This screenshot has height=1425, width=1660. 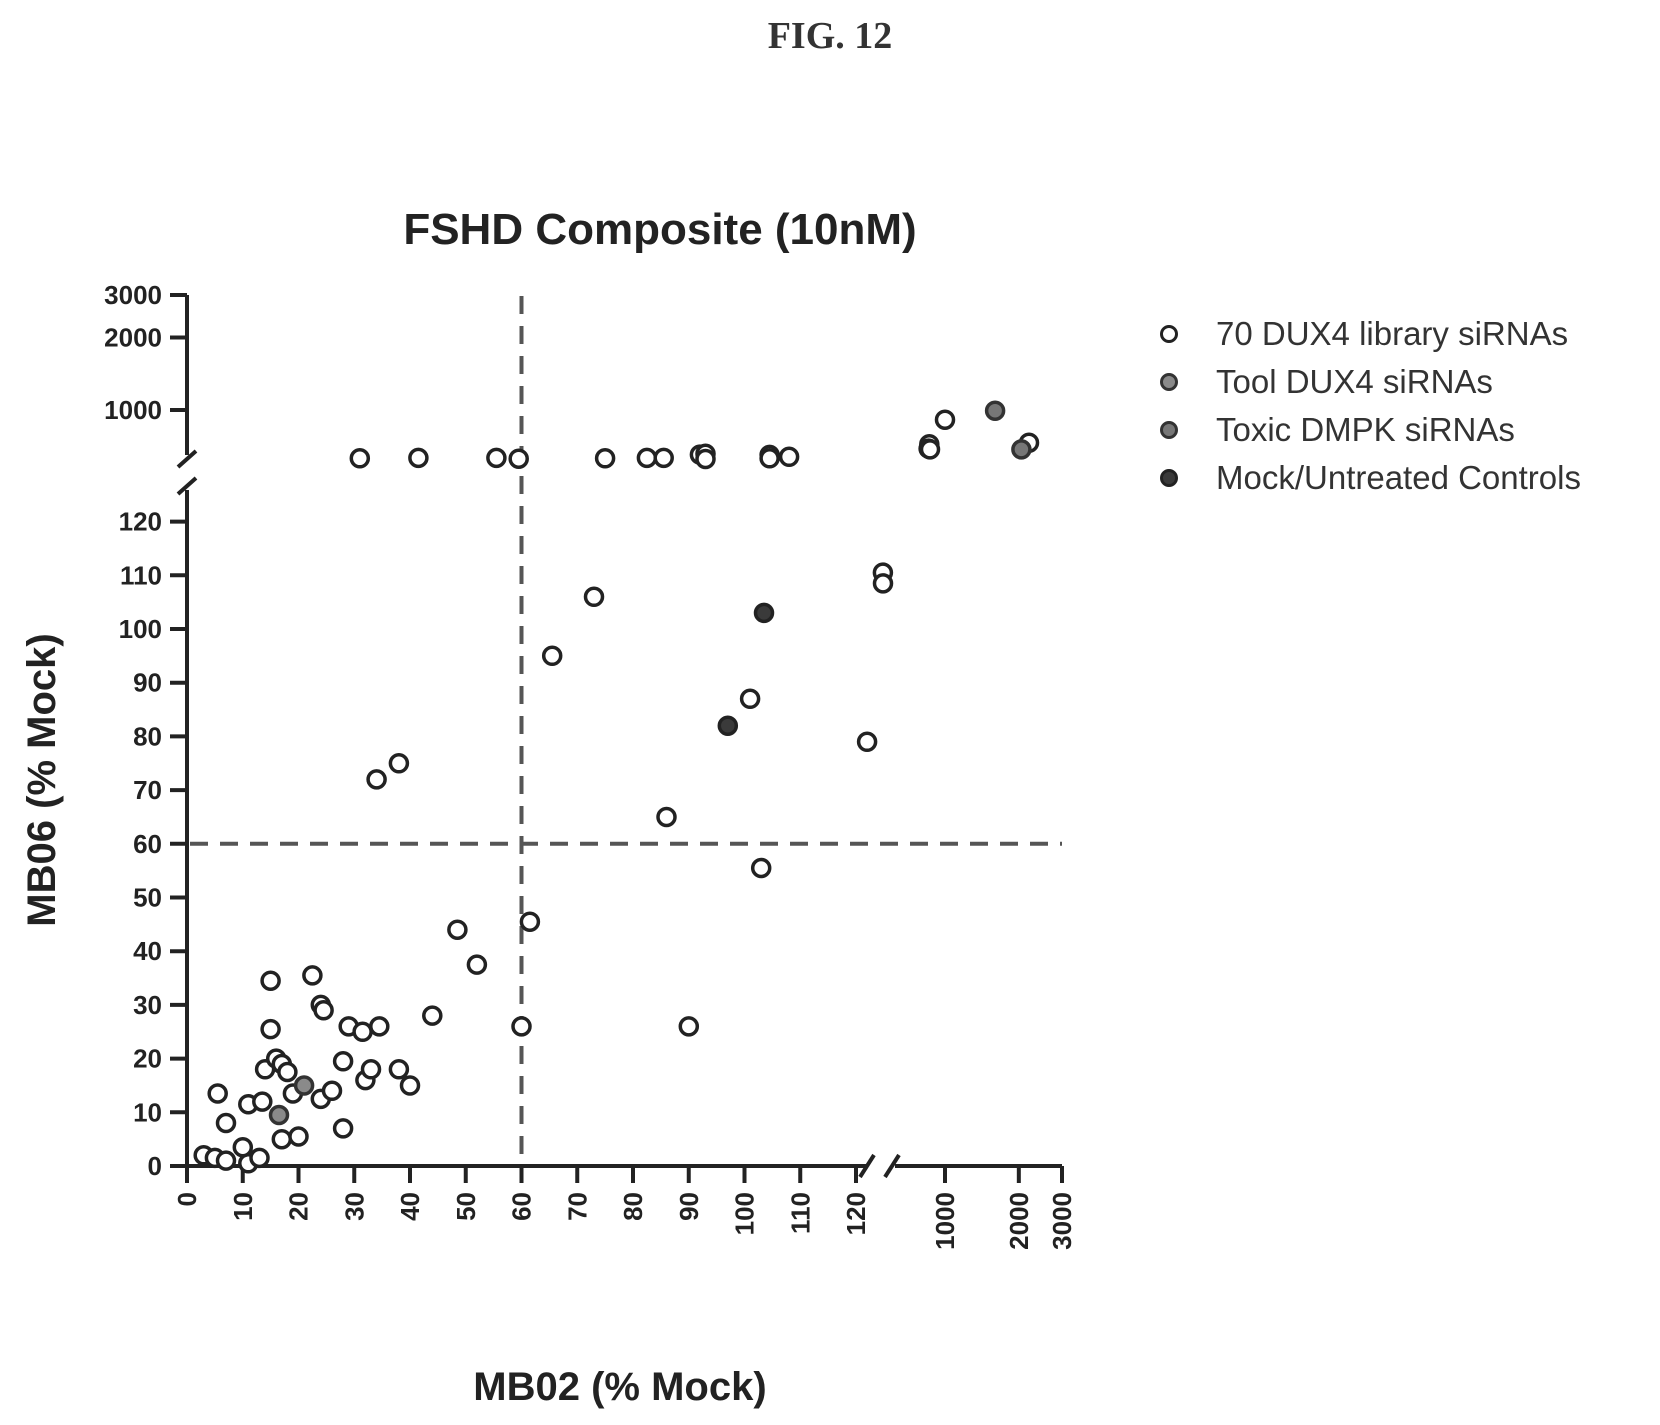 I want to click on chart-title: FSHD Composite (10nM), so click(x=660, y=229).